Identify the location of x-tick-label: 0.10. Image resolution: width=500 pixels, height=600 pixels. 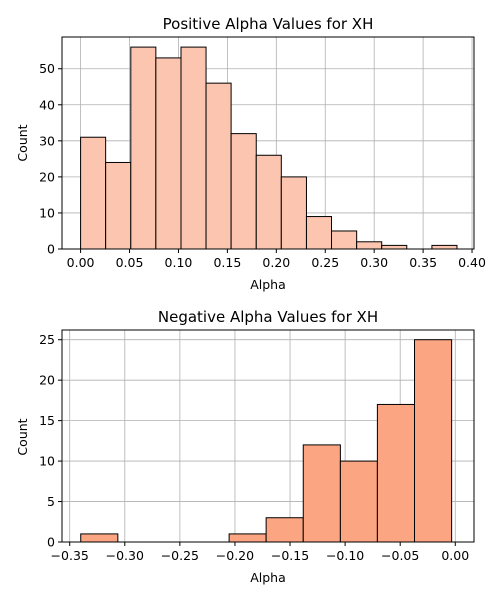
(179, 262).